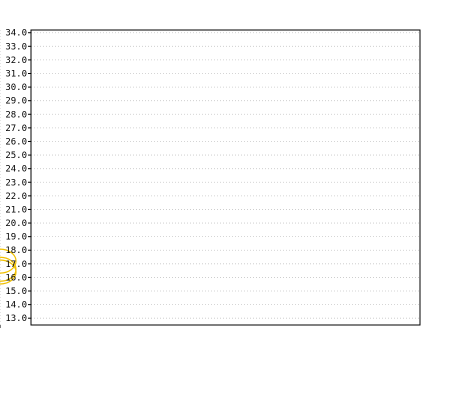  I want to click on y-tick-label: 23.0, so click(16, 183).